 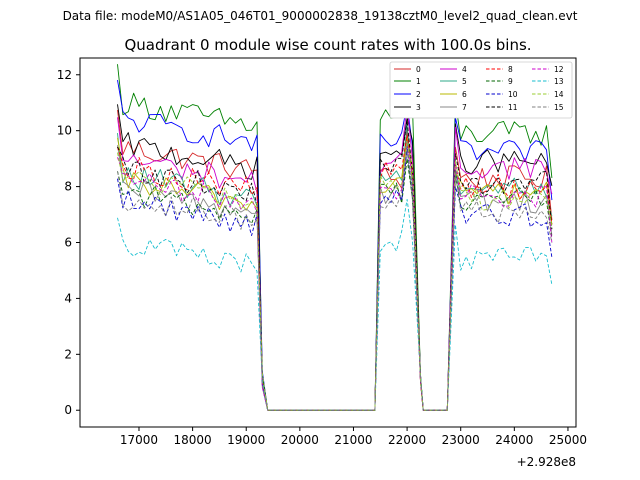 What do you see at coordinates (64, 131) in the screenshot?
I see `y-tick-label: 10` at bounding box center [64, 131].